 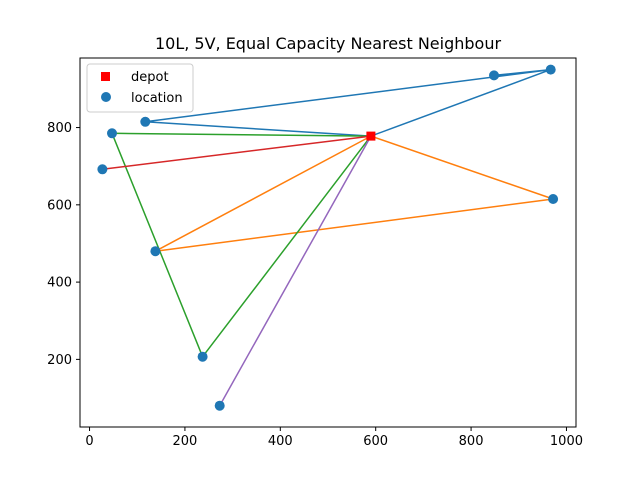 I want to click on legend-depot-marker, so click(x=105, y=76).